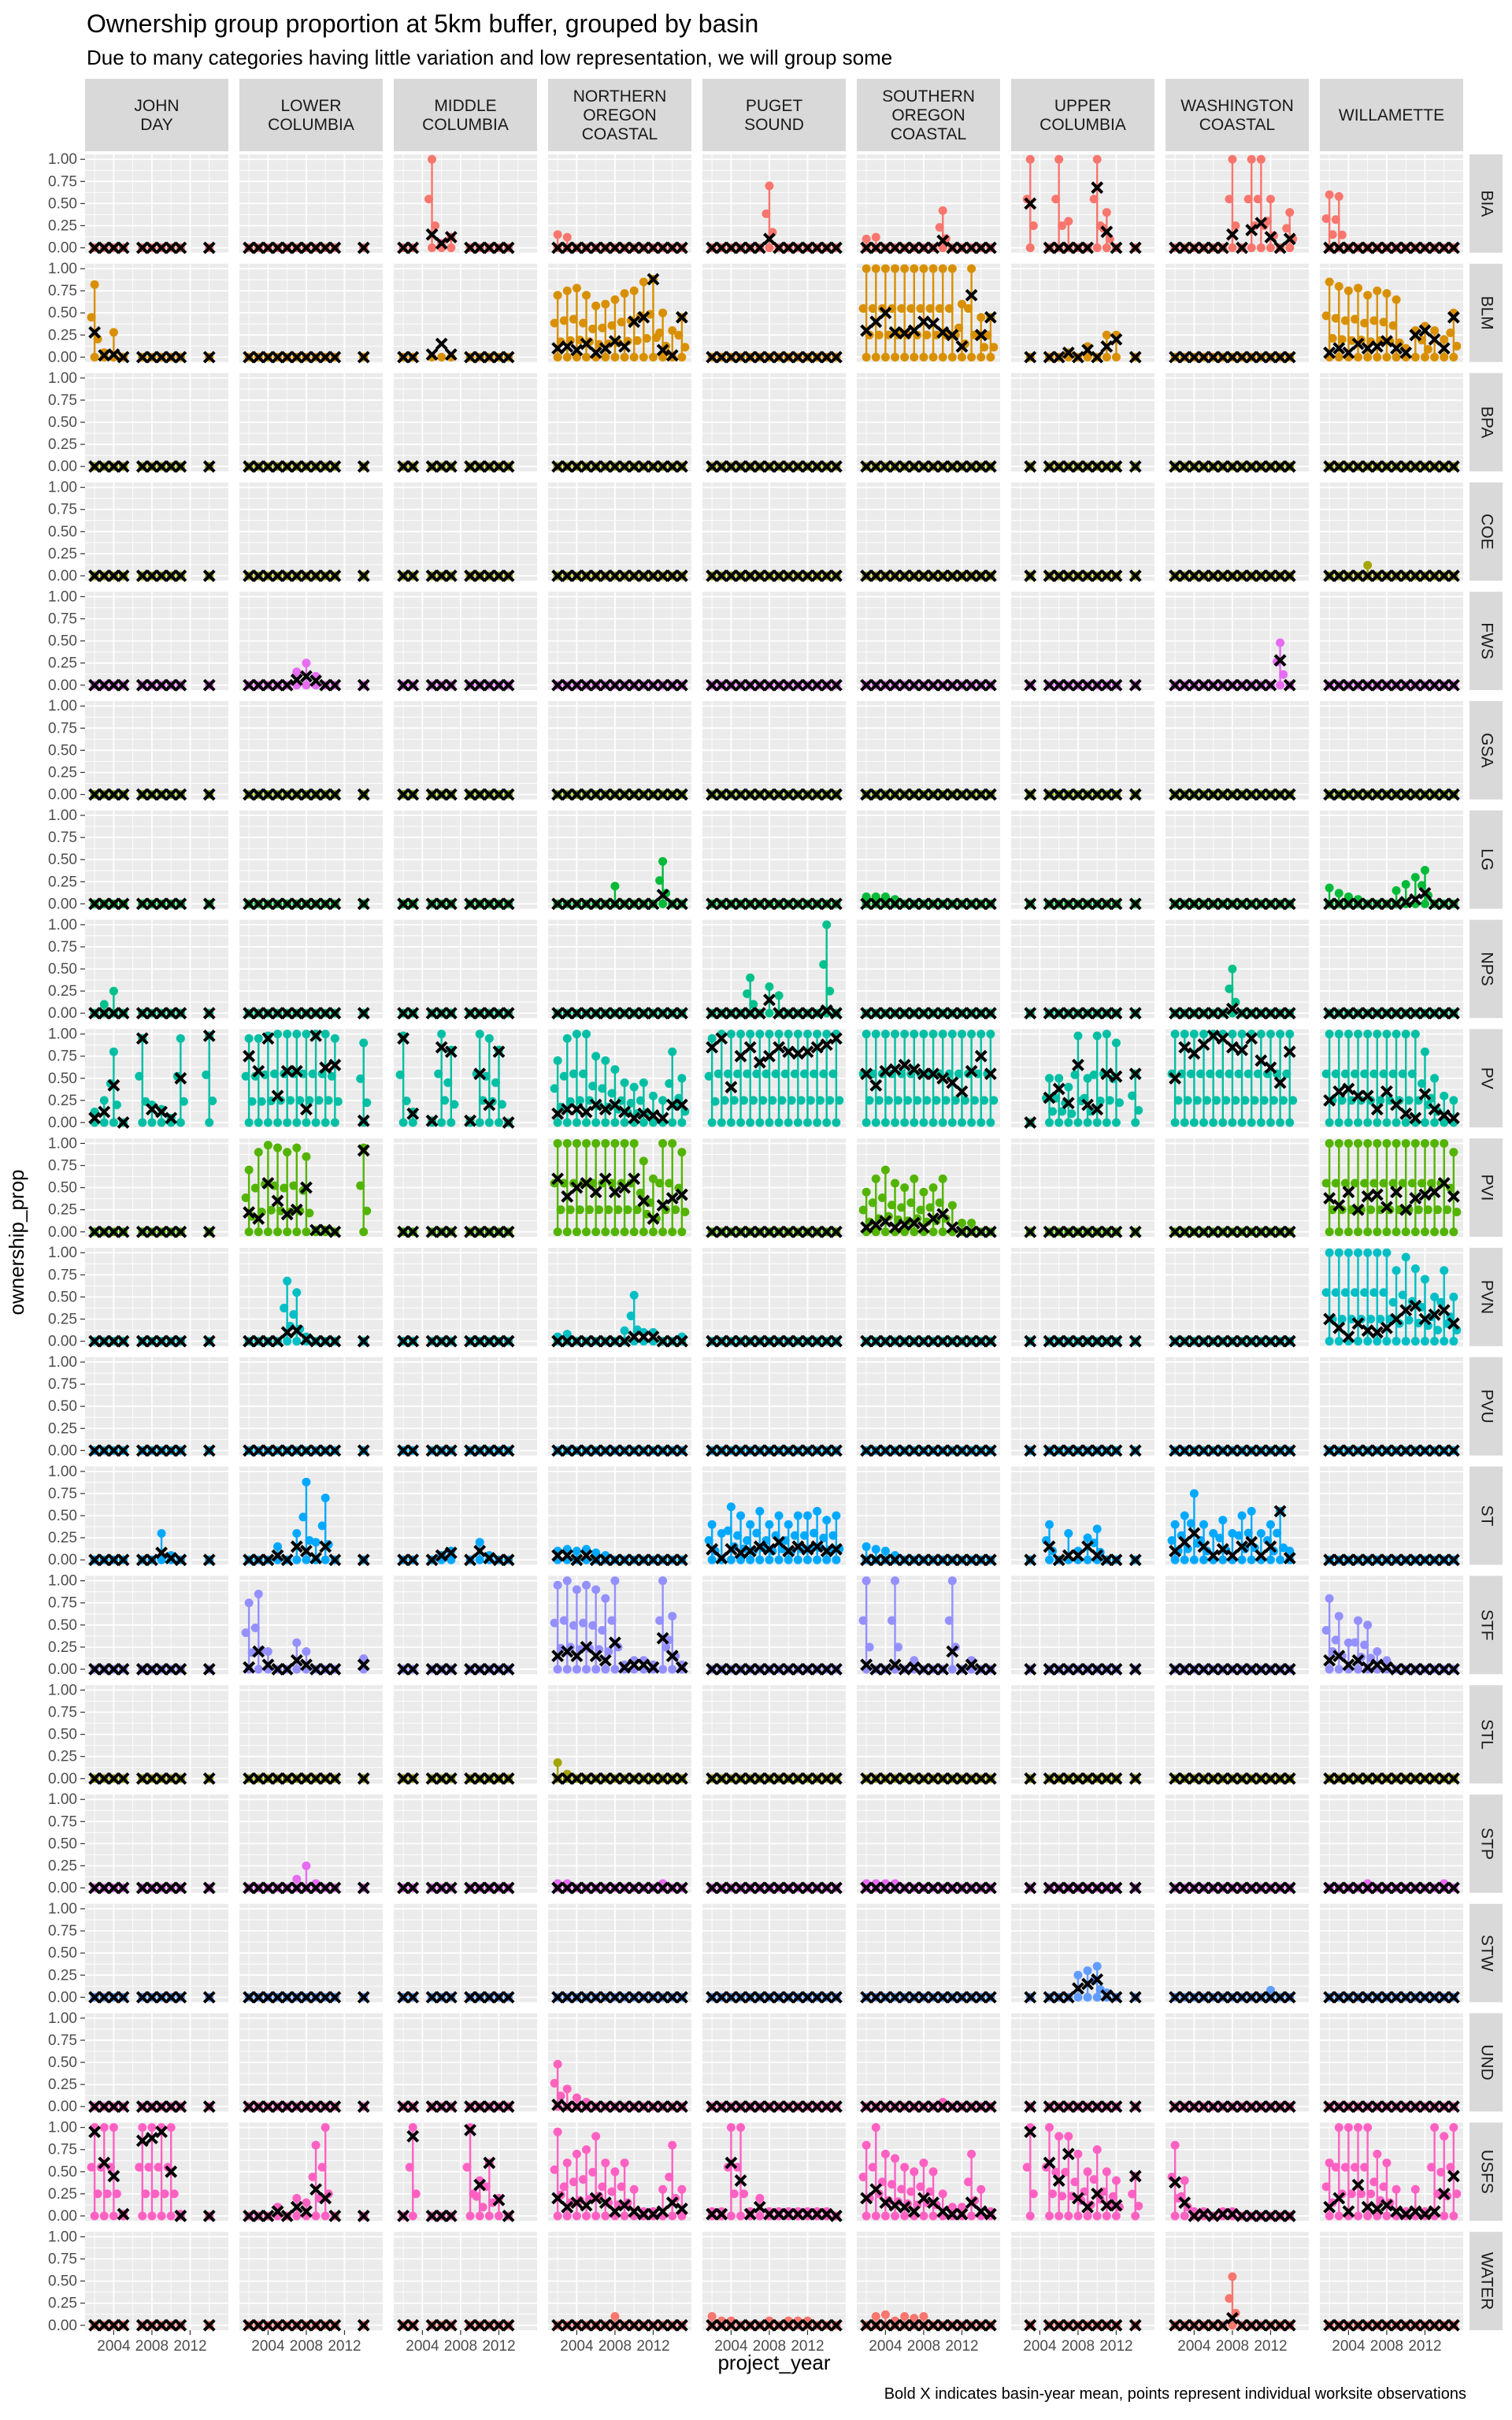  What do you see at coordinates (774, 969) in the screenshot?
I see `panel-nps-puget-sound` at bounding box center [774, 969].